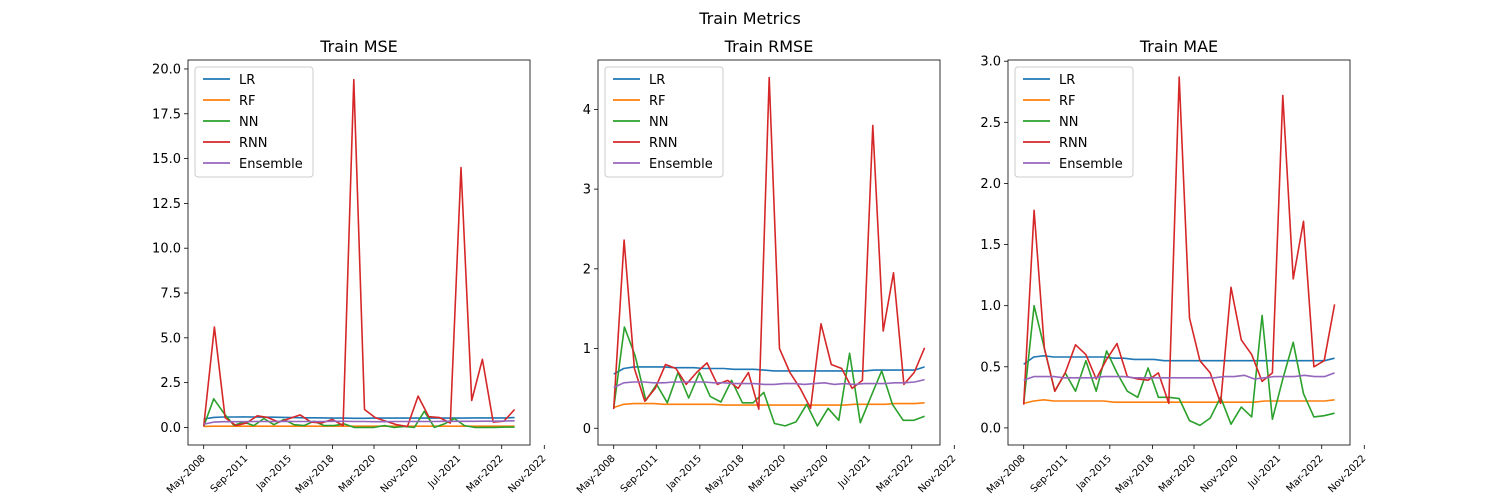 The height and width of the screenshot is (504, 1500). What do you see at coordinates (587, 429) in the screenshot?
I see `y-tick-label: 0` at bounding box center [587, 429].